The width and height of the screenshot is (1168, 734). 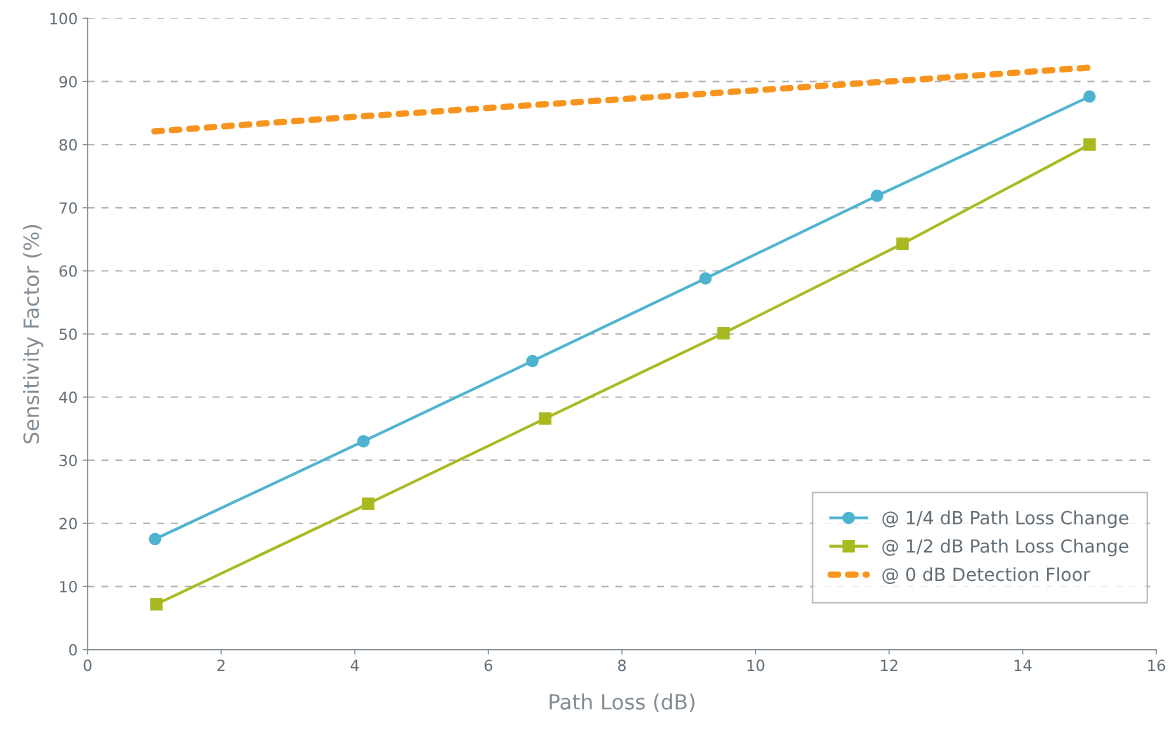 What do you see at coordinates (354, 665) in the screenshot?
I see `x-tick-label: 4` at bounding box center [354, 665].